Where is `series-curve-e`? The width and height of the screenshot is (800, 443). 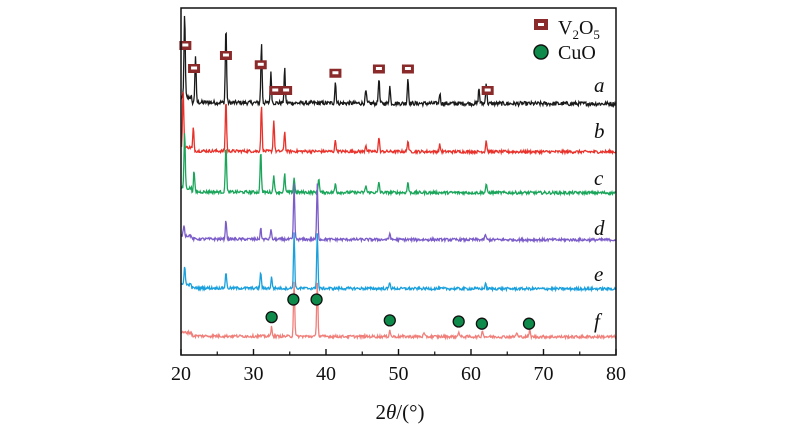 series-curve-e is located at coordinates (398, 262).